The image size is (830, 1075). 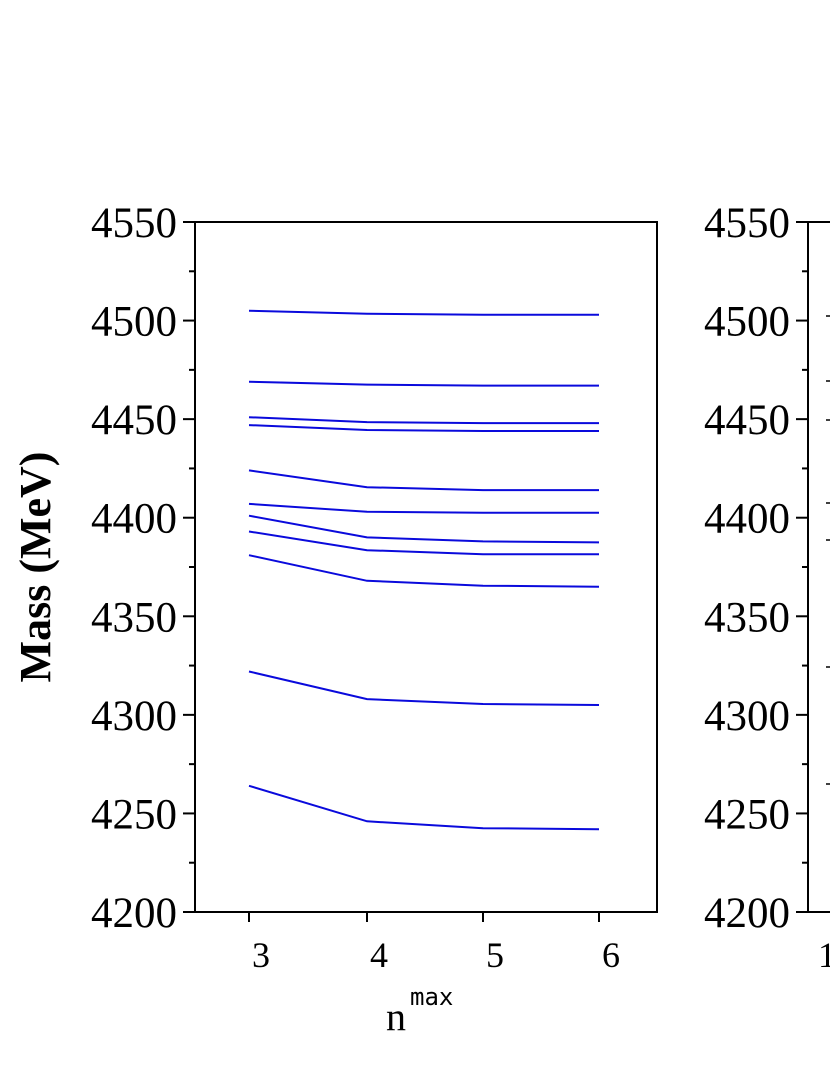 What do you see at coordinates (767, 568) in the screenshot?
I see `right-y-ticks: 4200 4250 4300 4350 4400 4450 4500 4550` at bounding box center [767, 568].